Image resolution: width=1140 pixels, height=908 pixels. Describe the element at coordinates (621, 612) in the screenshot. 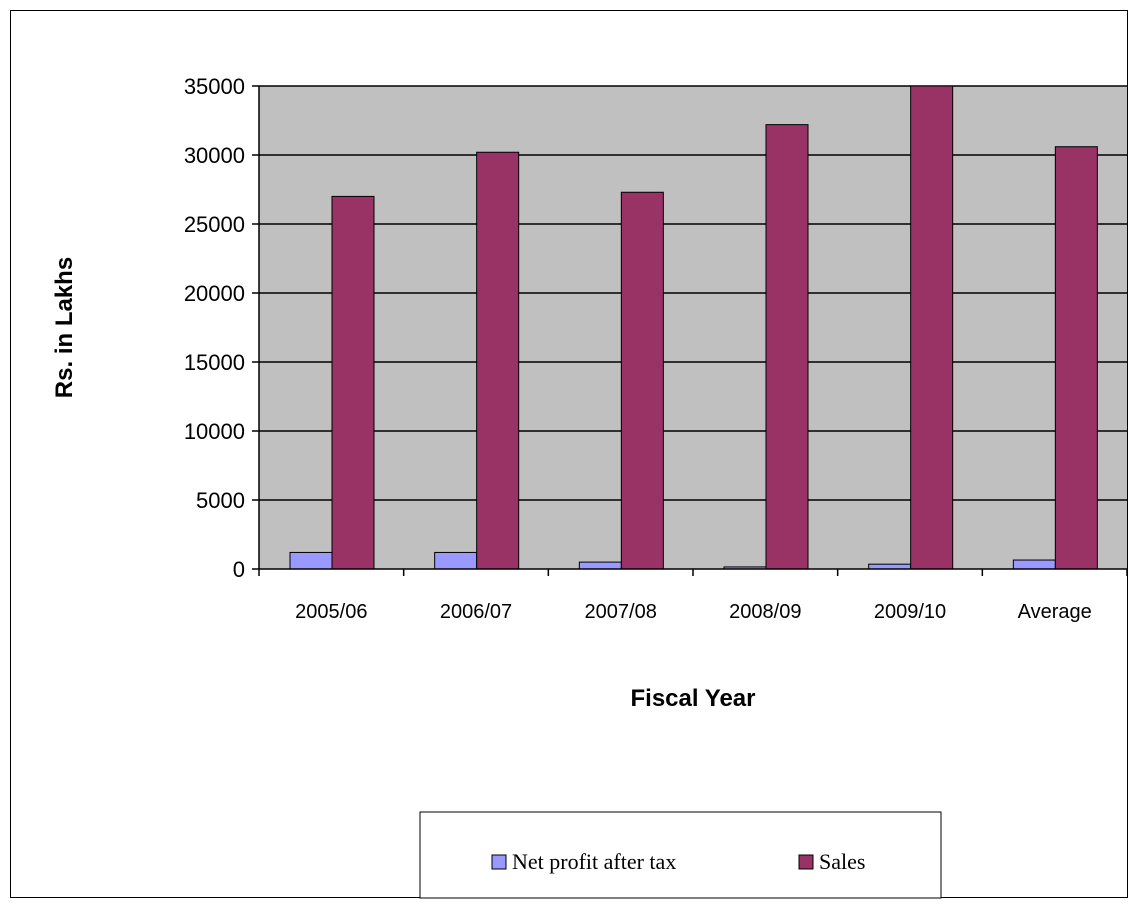

I see `x-tick-label: 2007/08` at that location.